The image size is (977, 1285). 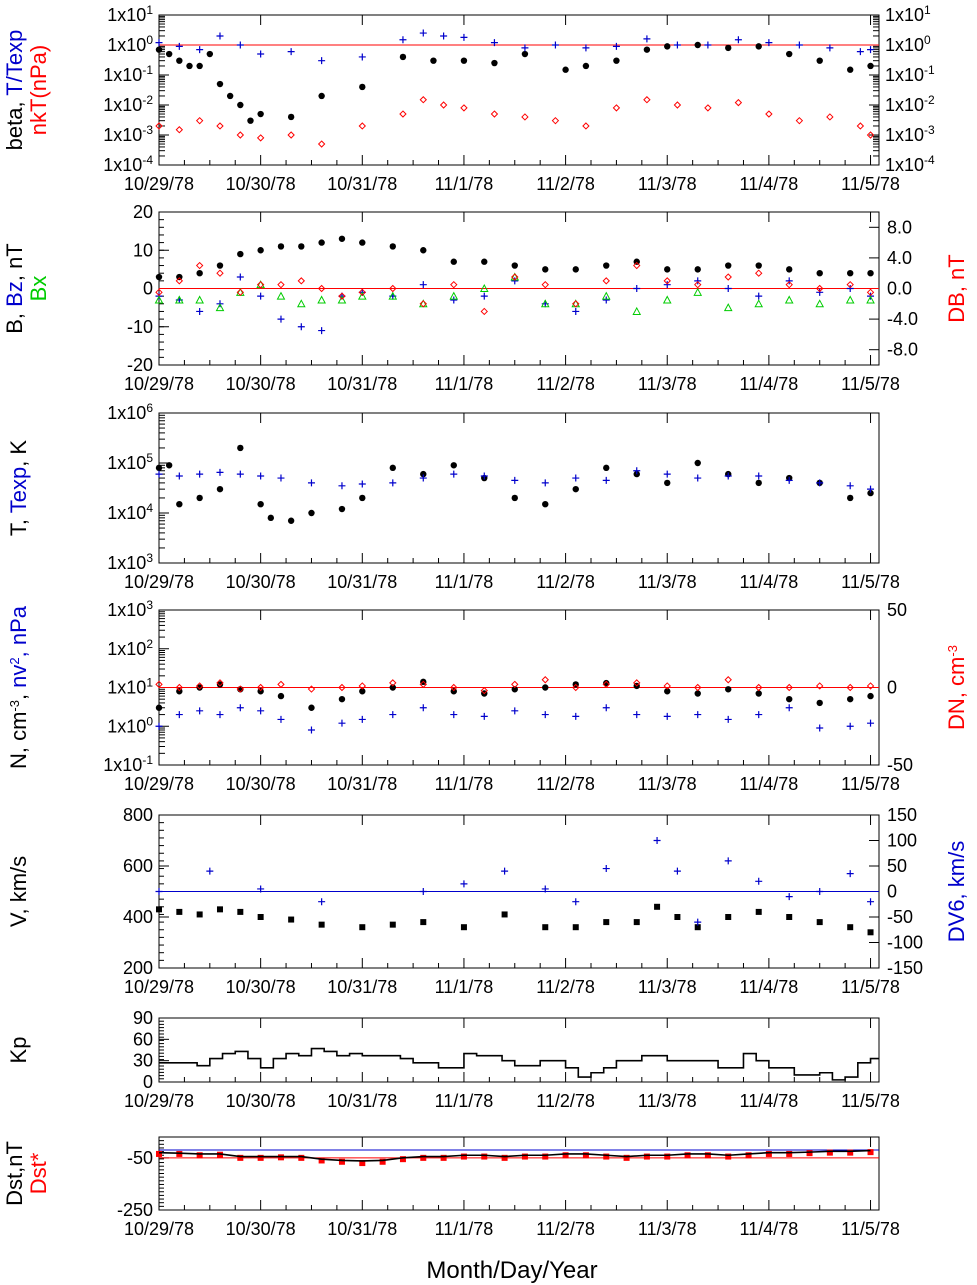 I want to click on x-tick-label: 10/31/78, so click(x=362, y=582).